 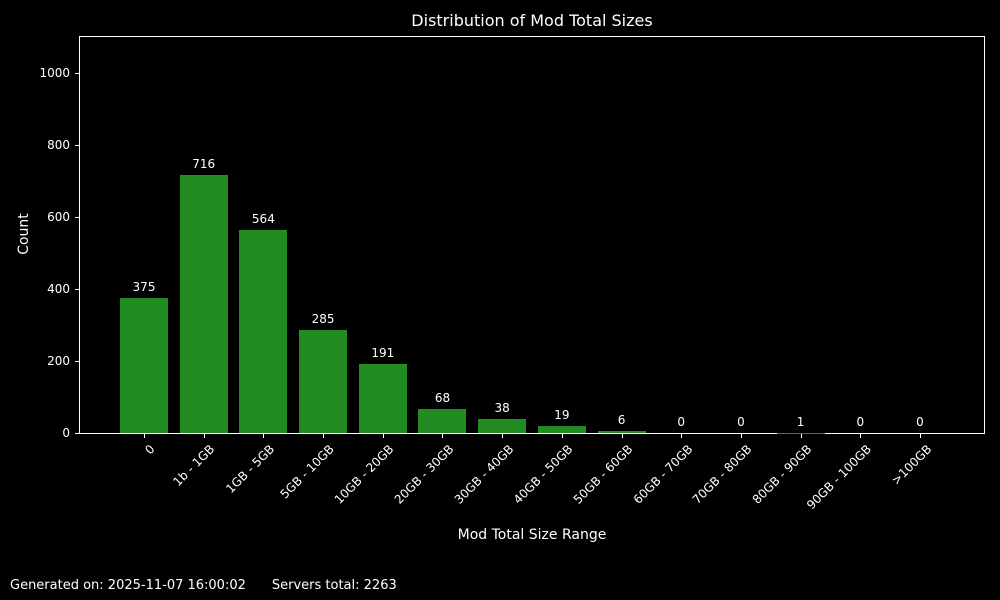 I want to click on x-tick-label: 80GB - 90GB, so click(x=782, y=474).